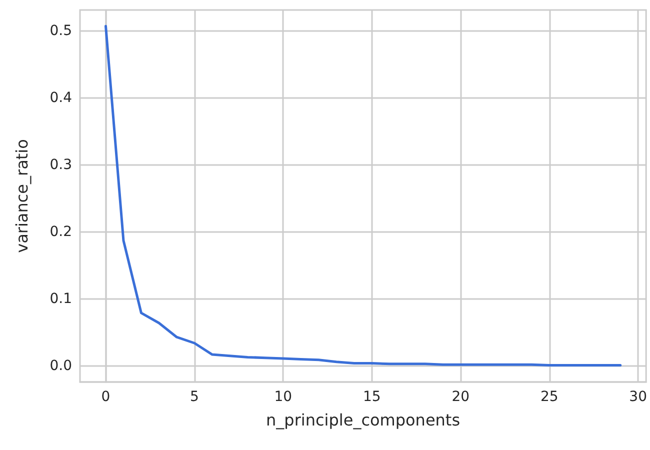 This screenshot has height=450, width=650. Describe the element at coordinates (22, 196) in the screenshot. I see `y-axis-title: variance_ratio` at that location.